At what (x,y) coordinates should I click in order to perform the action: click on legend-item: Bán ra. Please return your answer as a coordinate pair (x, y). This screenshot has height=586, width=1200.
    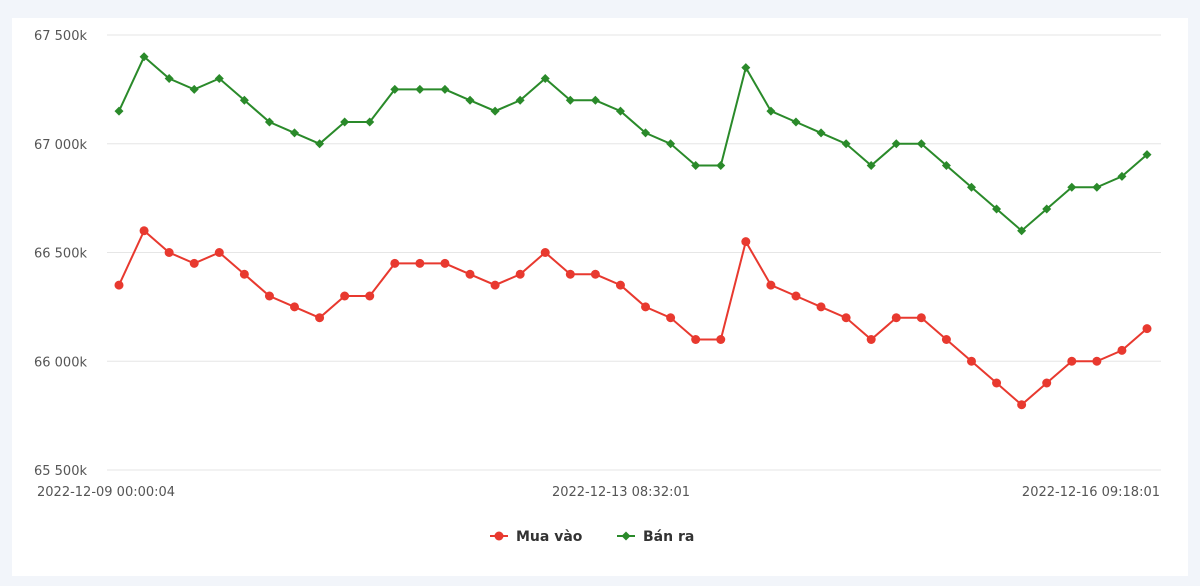
    Looking at the image, I should click on (655, 537).